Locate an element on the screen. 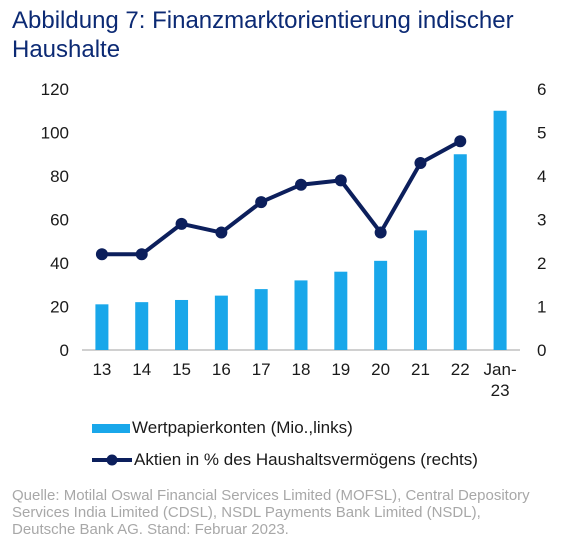 The image size is (573, 552). x-tick-label: 21 is located at coordinates (420, 369).